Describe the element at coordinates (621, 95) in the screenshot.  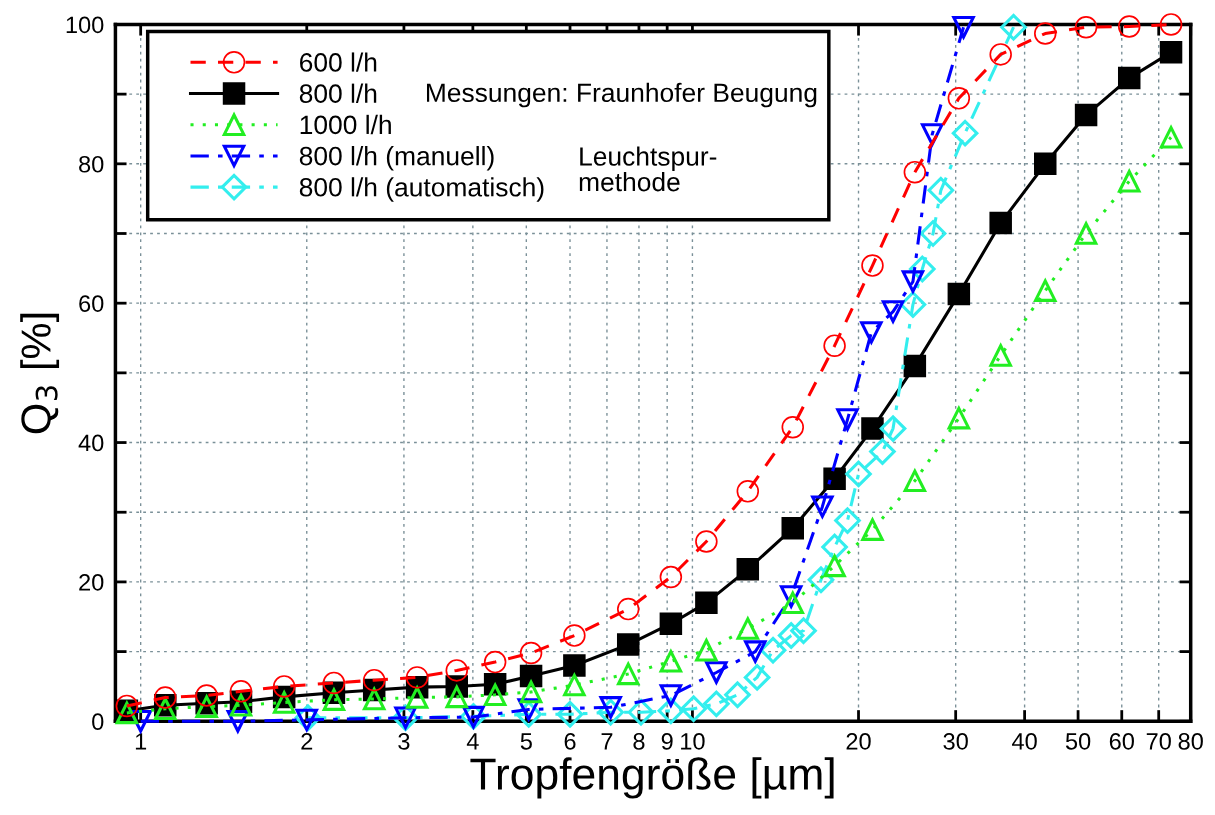
I see `annotation: Messungen: Fraunhofer Beugung` at that location.